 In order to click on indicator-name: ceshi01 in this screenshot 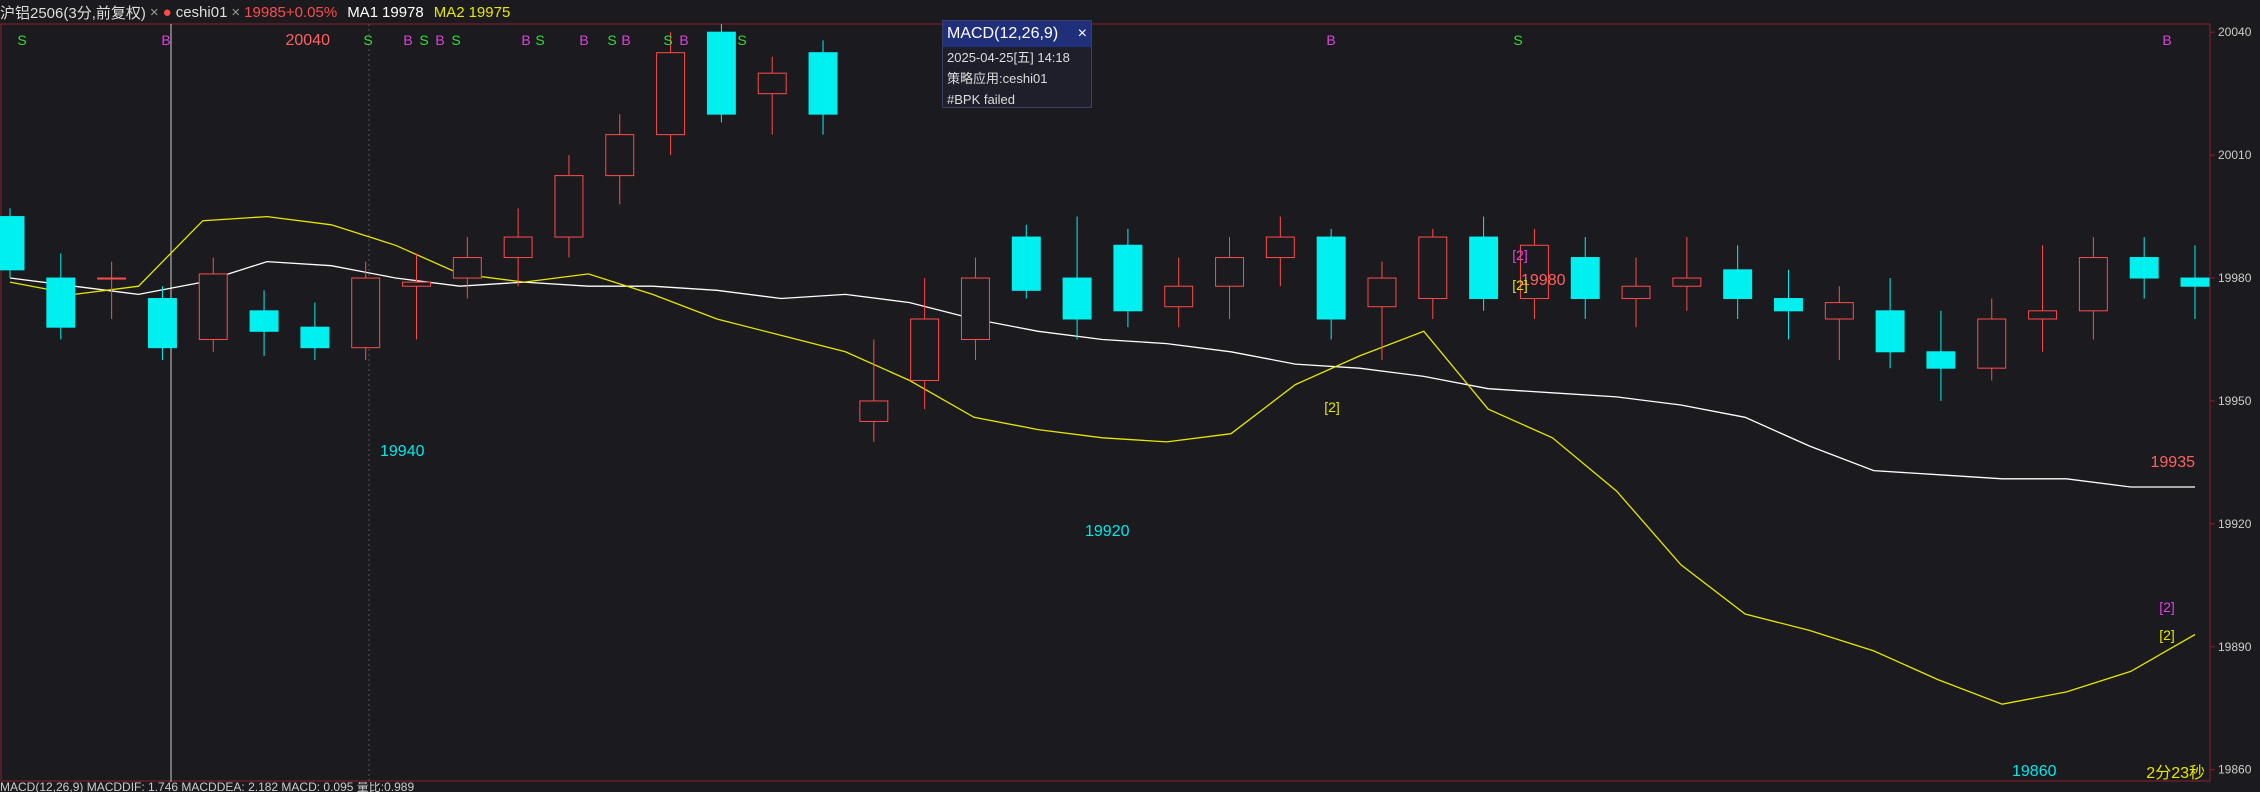, I will do `click(201, 12)`.